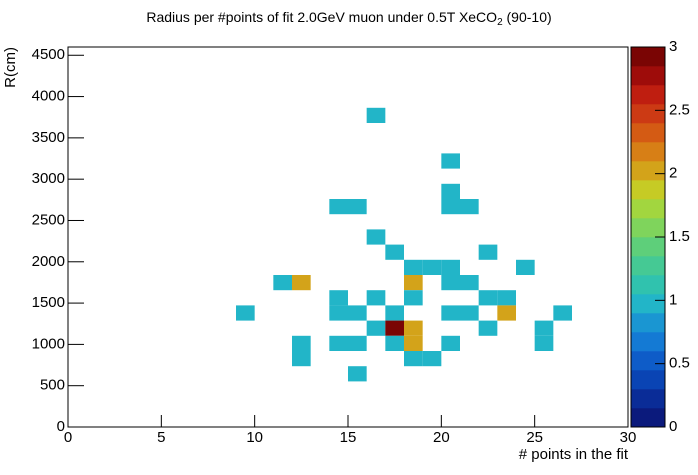 The image size is (698, 475). Describe the element at coordinates (673, 173) in the screenshot. I see `z-tick-label: 2` at that location.